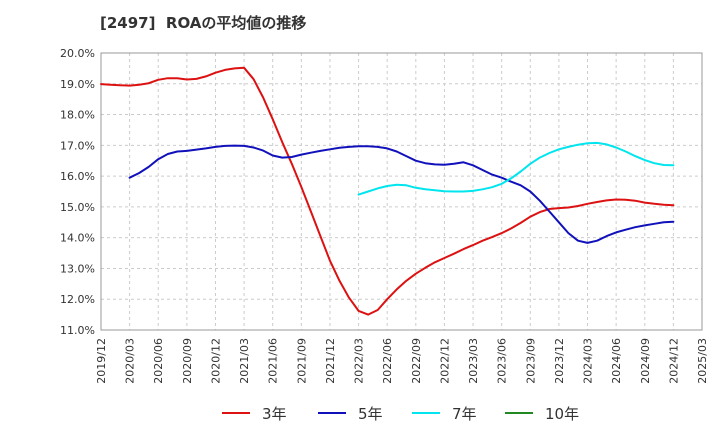  What do you see at coordinates (350, 413) in the screenshot?
I see `legend-item-5y: 5年` at bounding box center [350, 413].